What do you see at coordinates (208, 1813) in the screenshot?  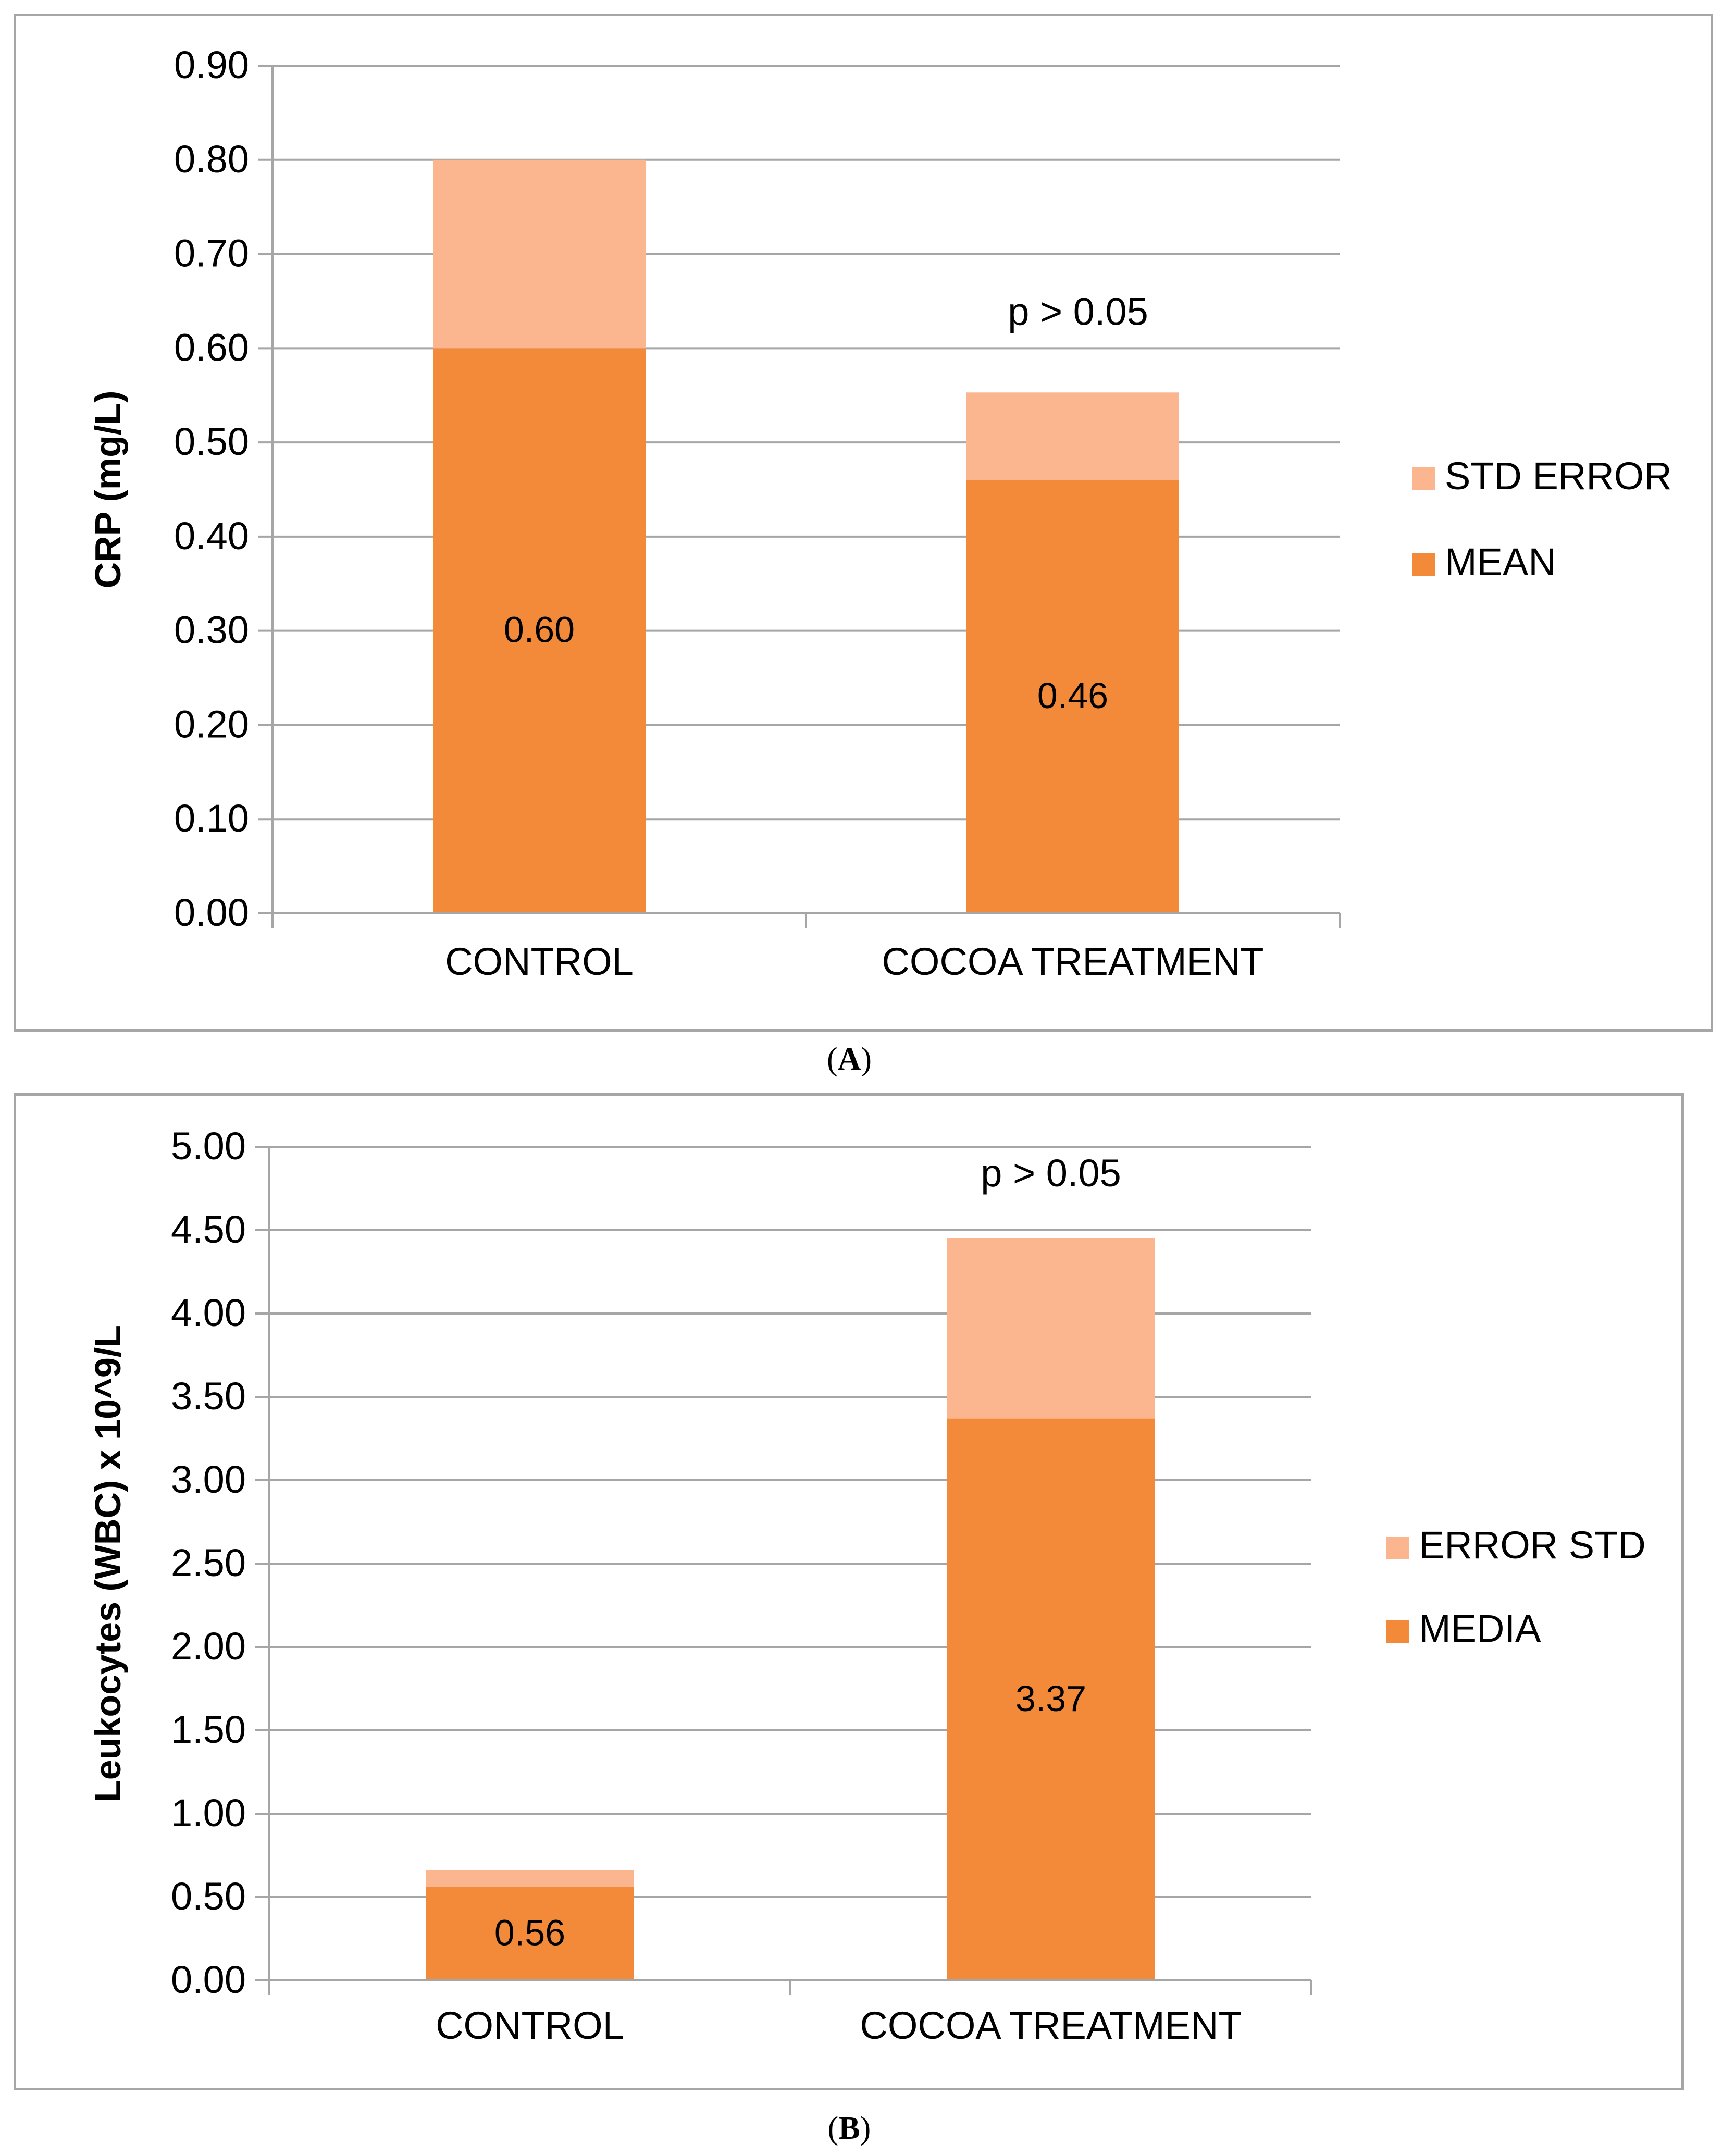 I see `y-tick-label: 1.00` at bounding box center [208, 1813].